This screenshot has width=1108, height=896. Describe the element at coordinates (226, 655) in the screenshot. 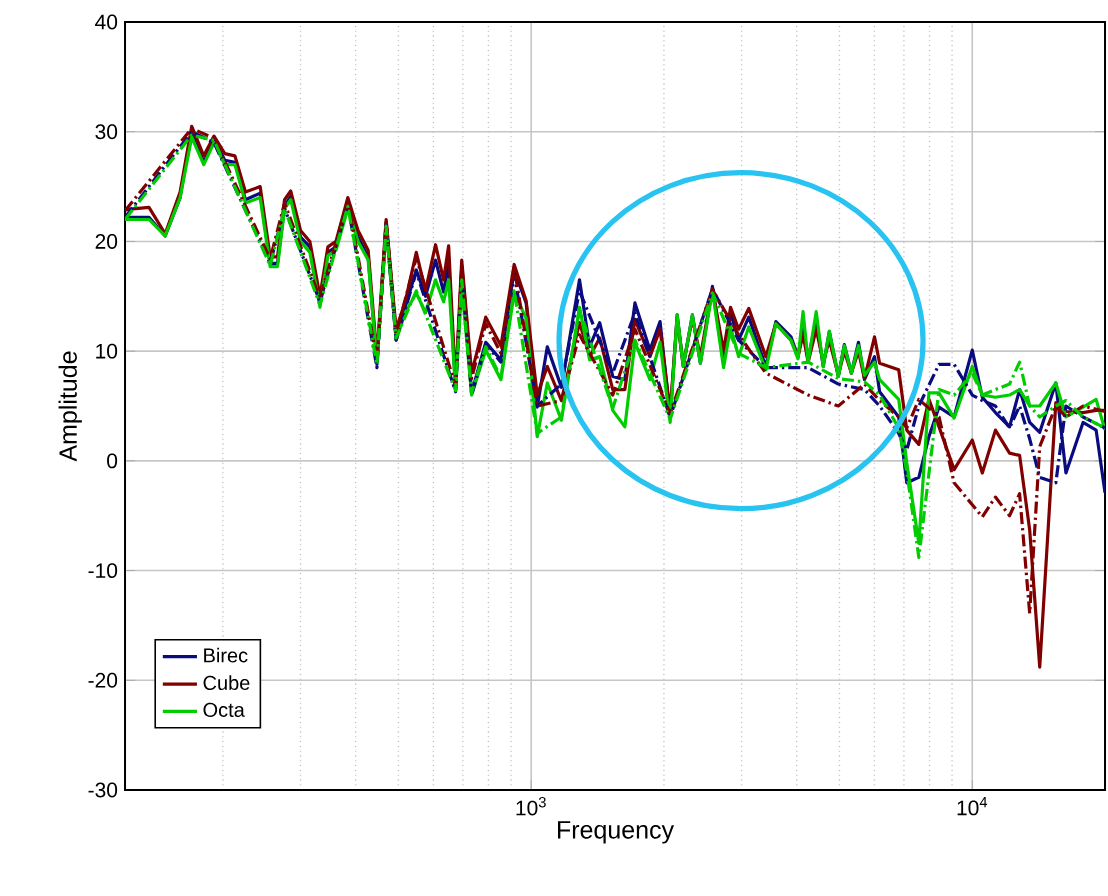

I see `legend-label: Birec` at that location.